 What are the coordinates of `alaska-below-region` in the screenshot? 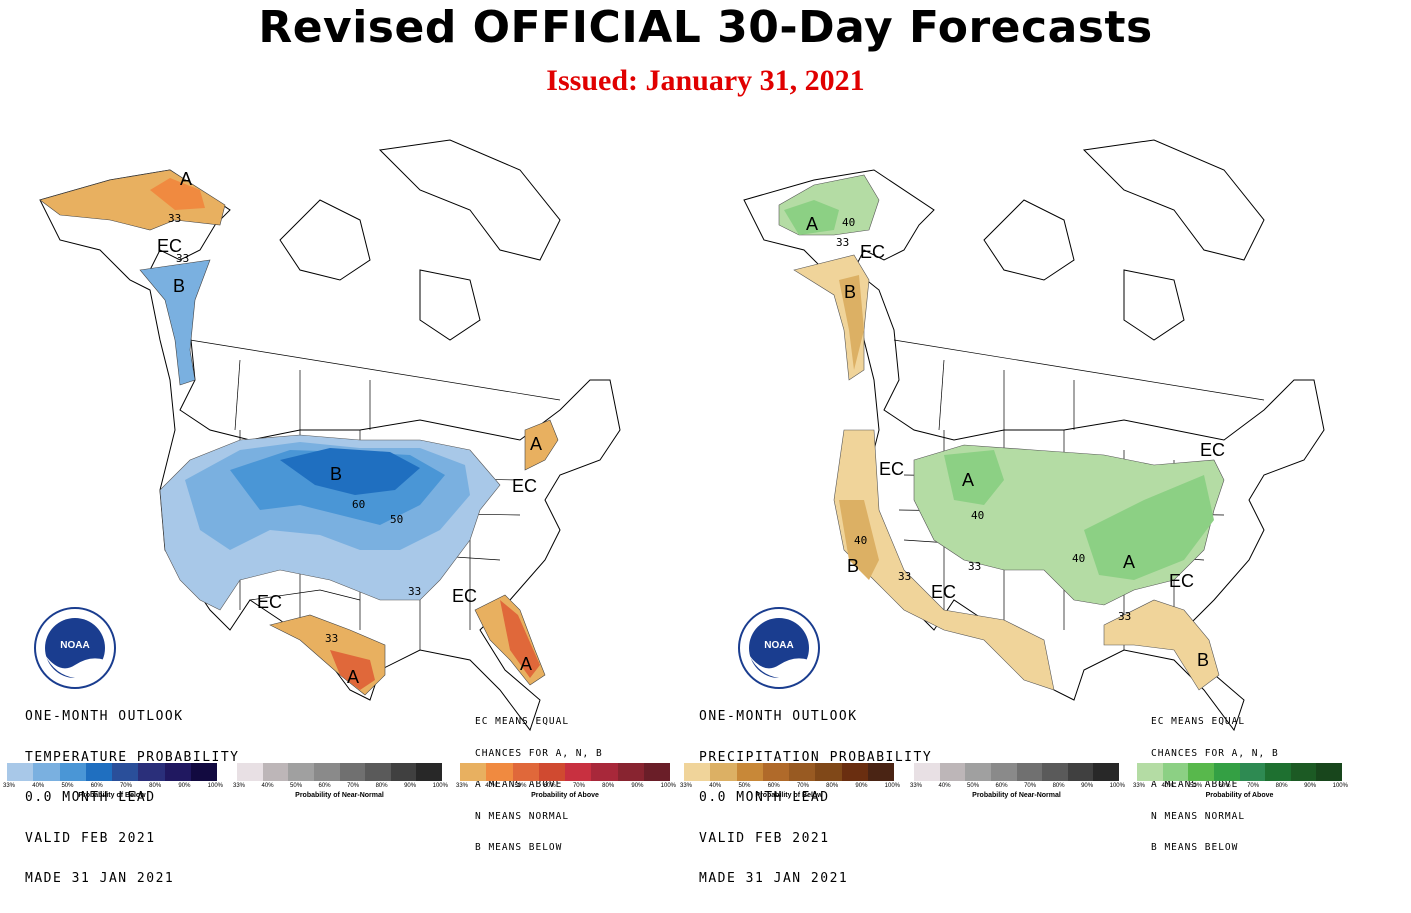 It's located at (175, 322).